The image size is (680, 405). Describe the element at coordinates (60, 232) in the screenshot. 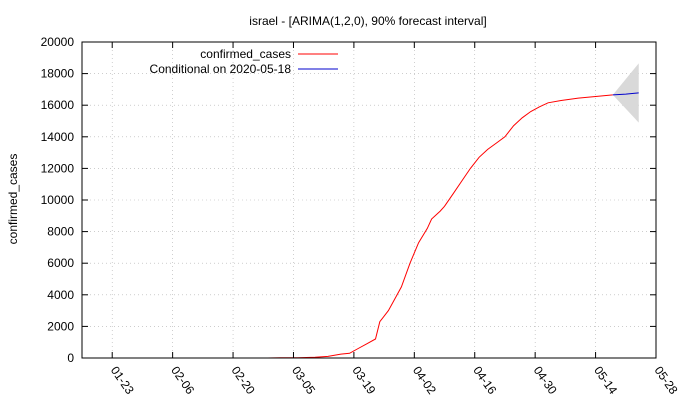

I see `y-tick-label: 8000` at that location.